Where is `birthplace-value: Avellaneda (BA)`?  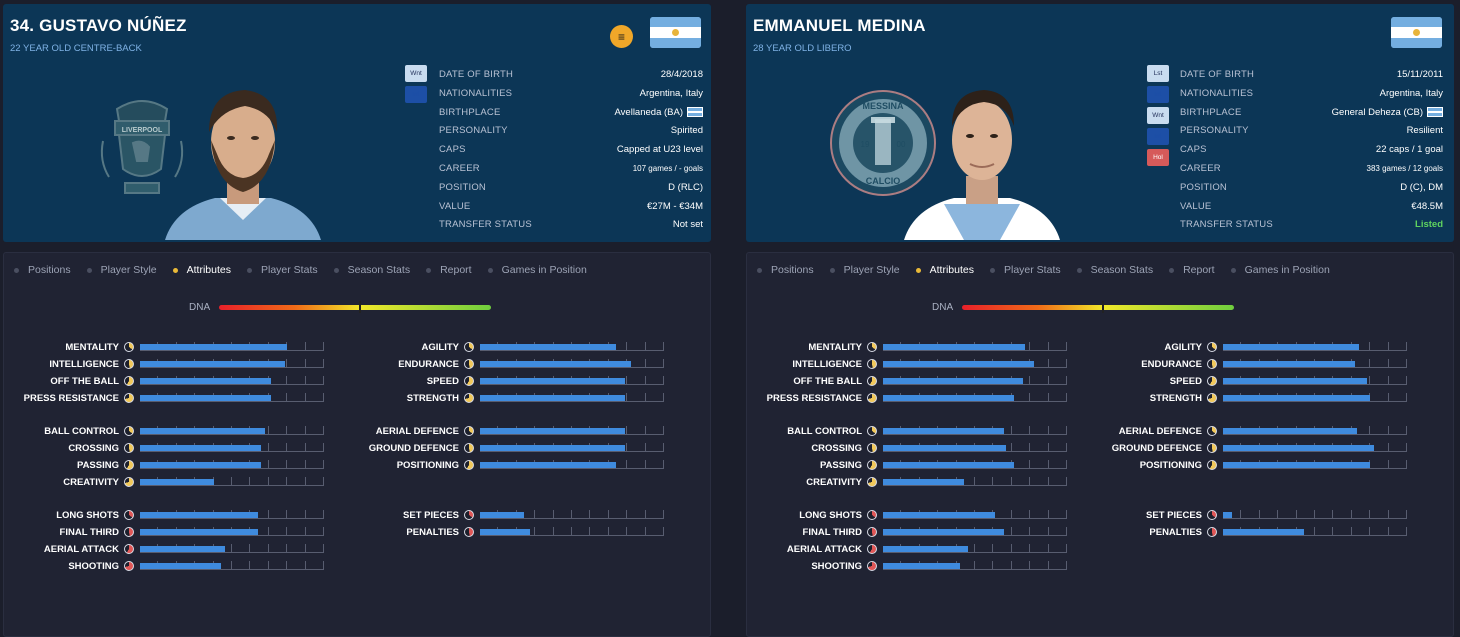
birthplace-value: Avellaneda (BA) is located at coordinates (659, 113).